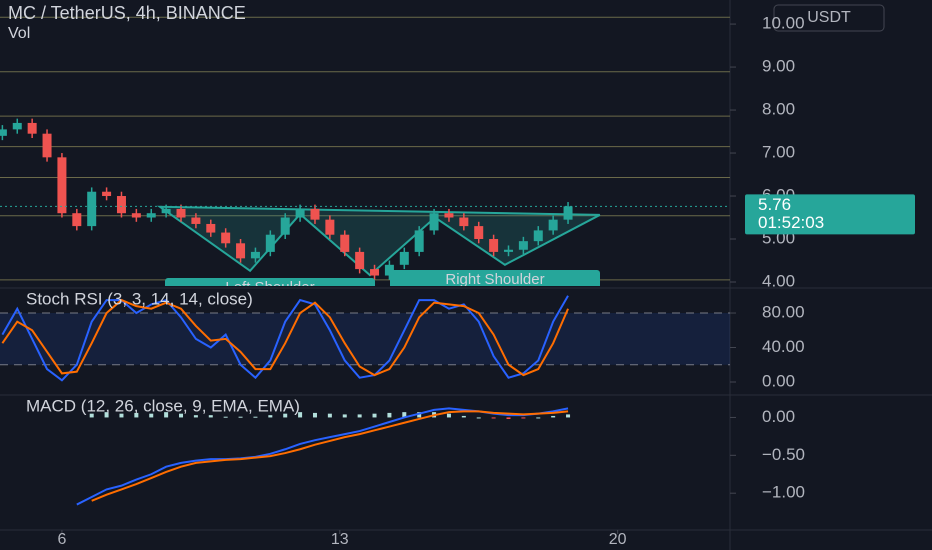 This screenshot has height=550, width=932. Describe the element at coordinates (783, 312) in the screenshot. I see `y-tick-label: 80.00` at that location.